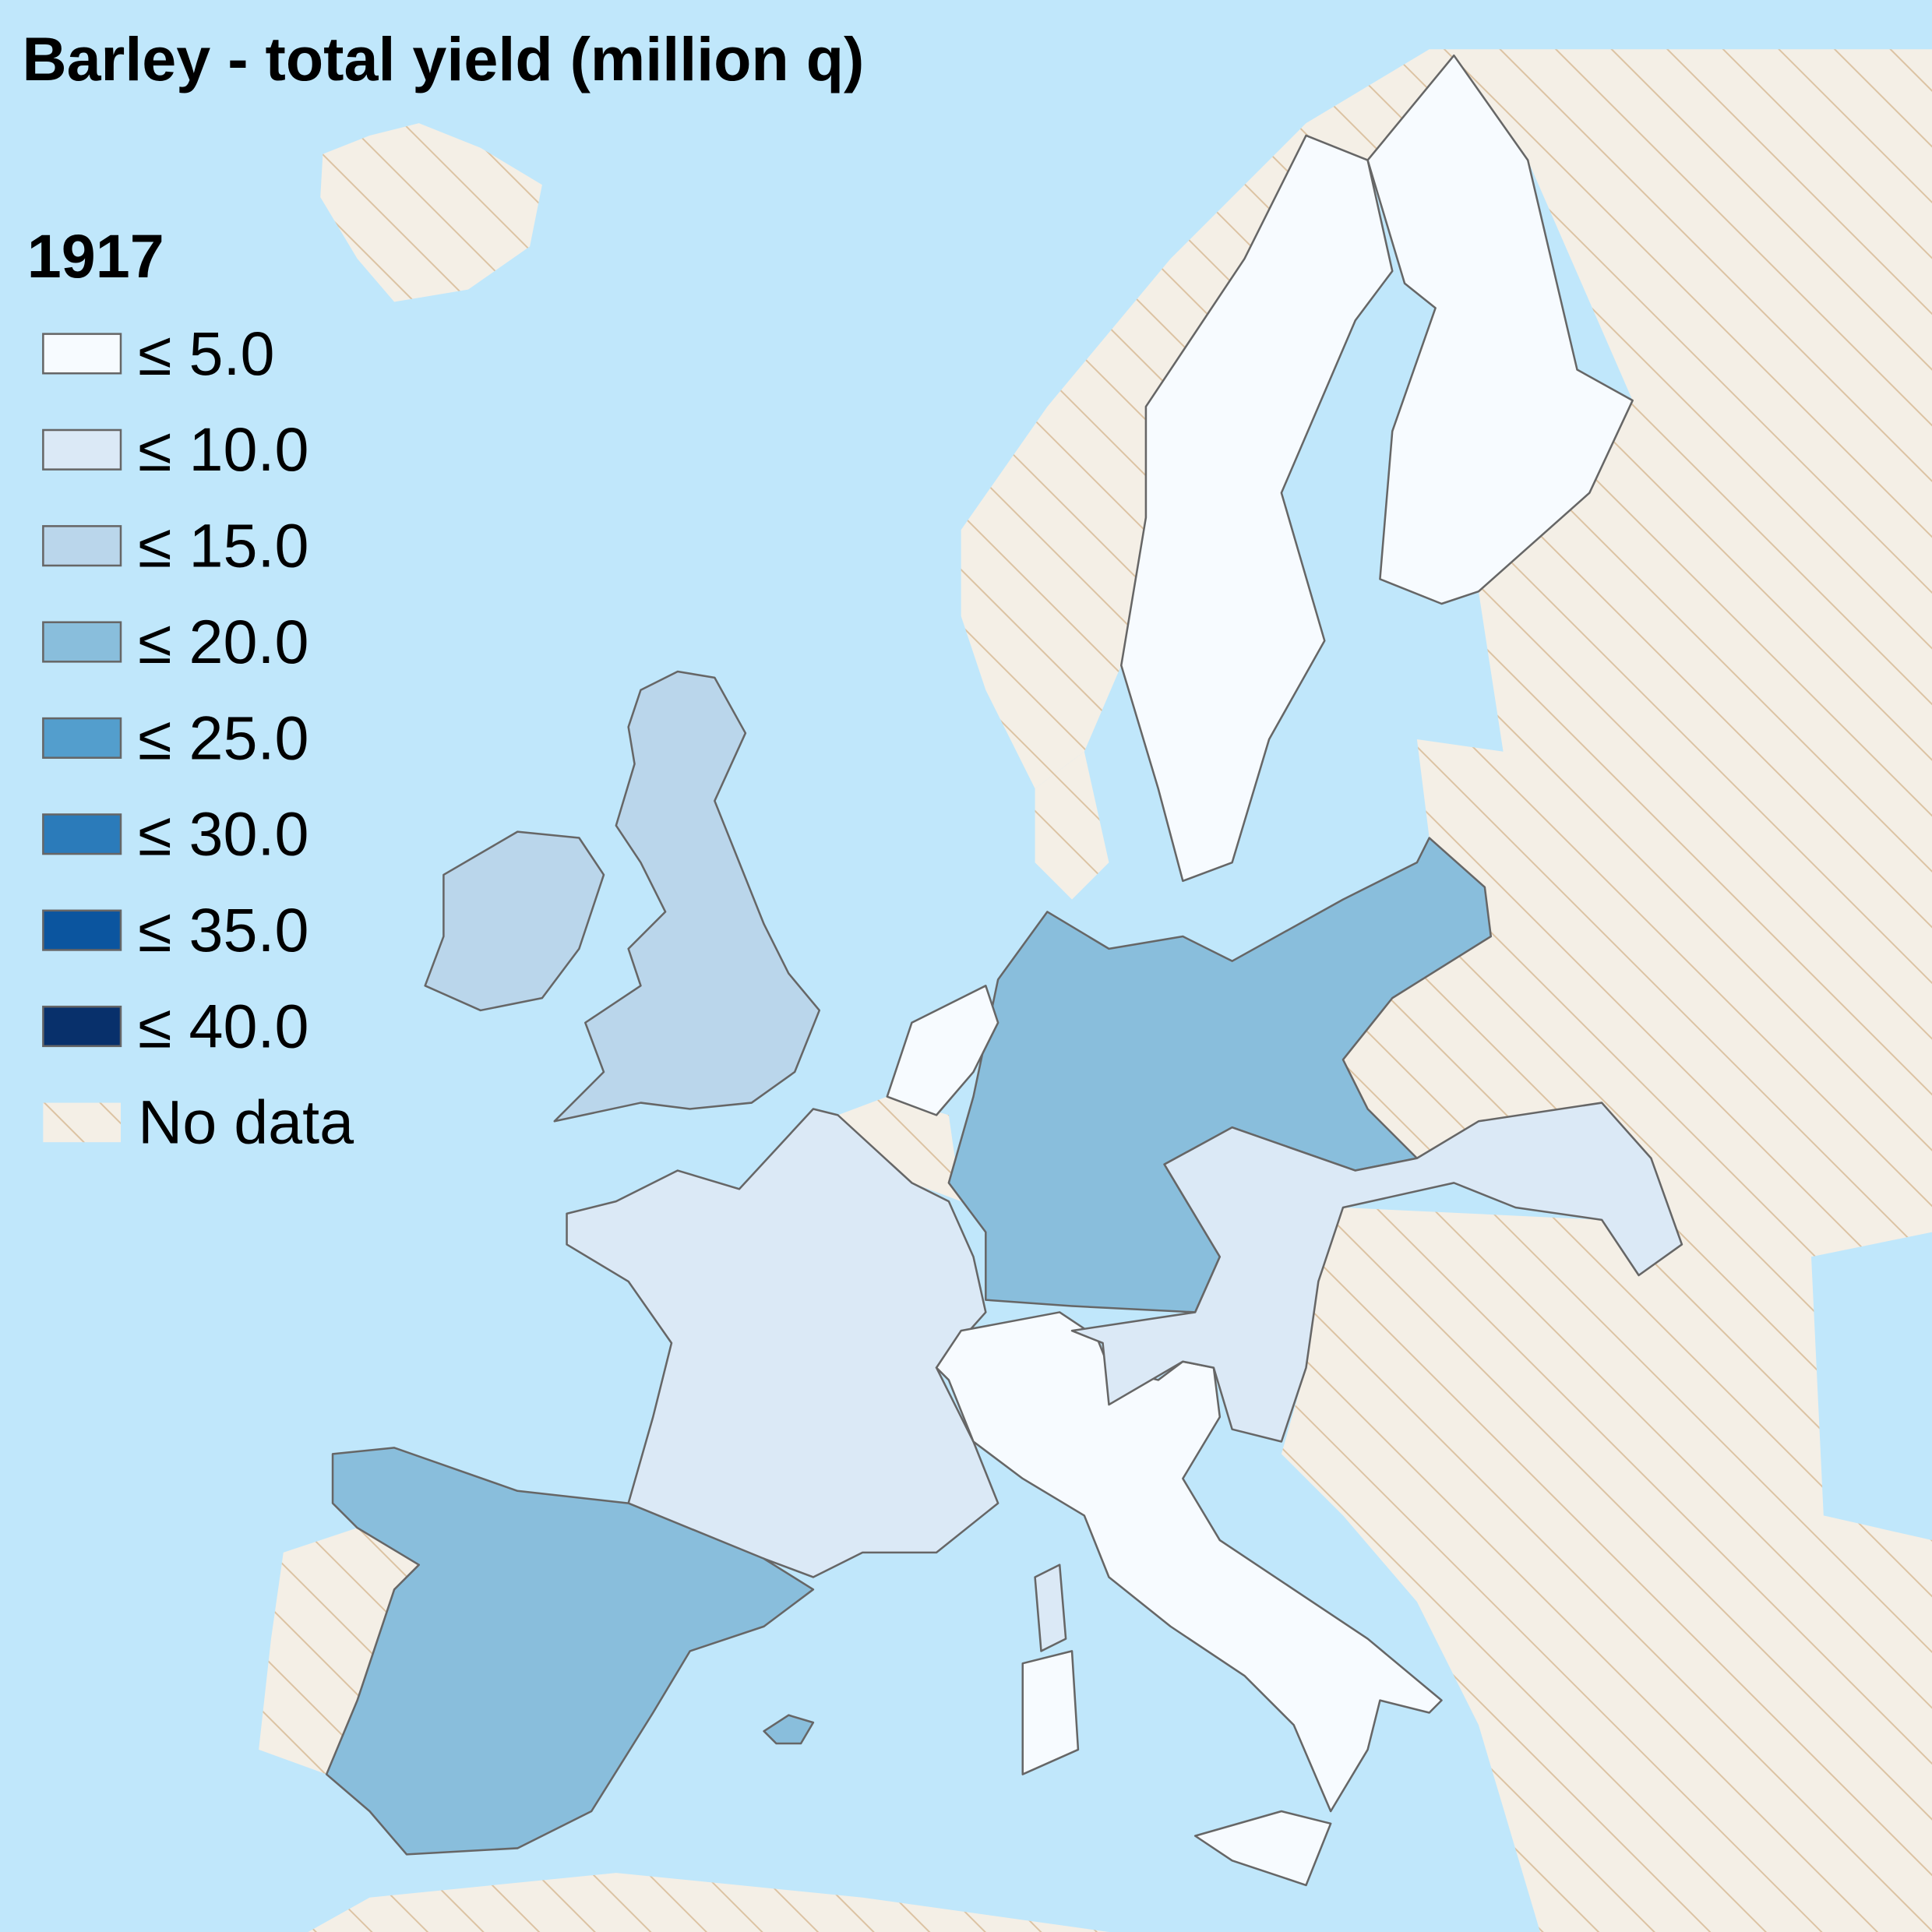 This screenshot has width=1932, height=1932. What do you see at coordinates (223, 929) in the screenshot?
I see `legend-label: ≤ 35.0` at bounding box center [223, 929].